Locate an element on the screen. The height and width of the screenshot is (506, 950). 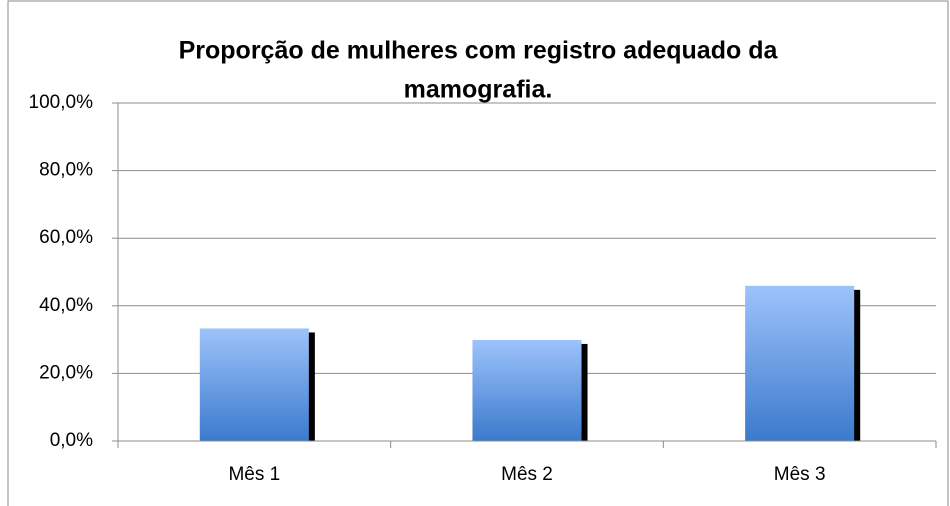
y-tick-label: 100,0% is located at coordinates (61, 102).